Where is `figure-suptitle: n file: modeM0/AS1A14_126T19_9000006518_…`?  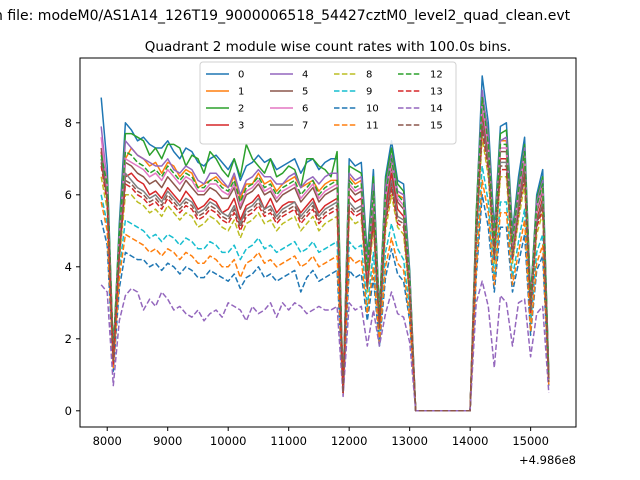
figure-suptitle: n file: modeM0/AS1A14_126T19_9000006518_… is located at coordinates (285, 16).